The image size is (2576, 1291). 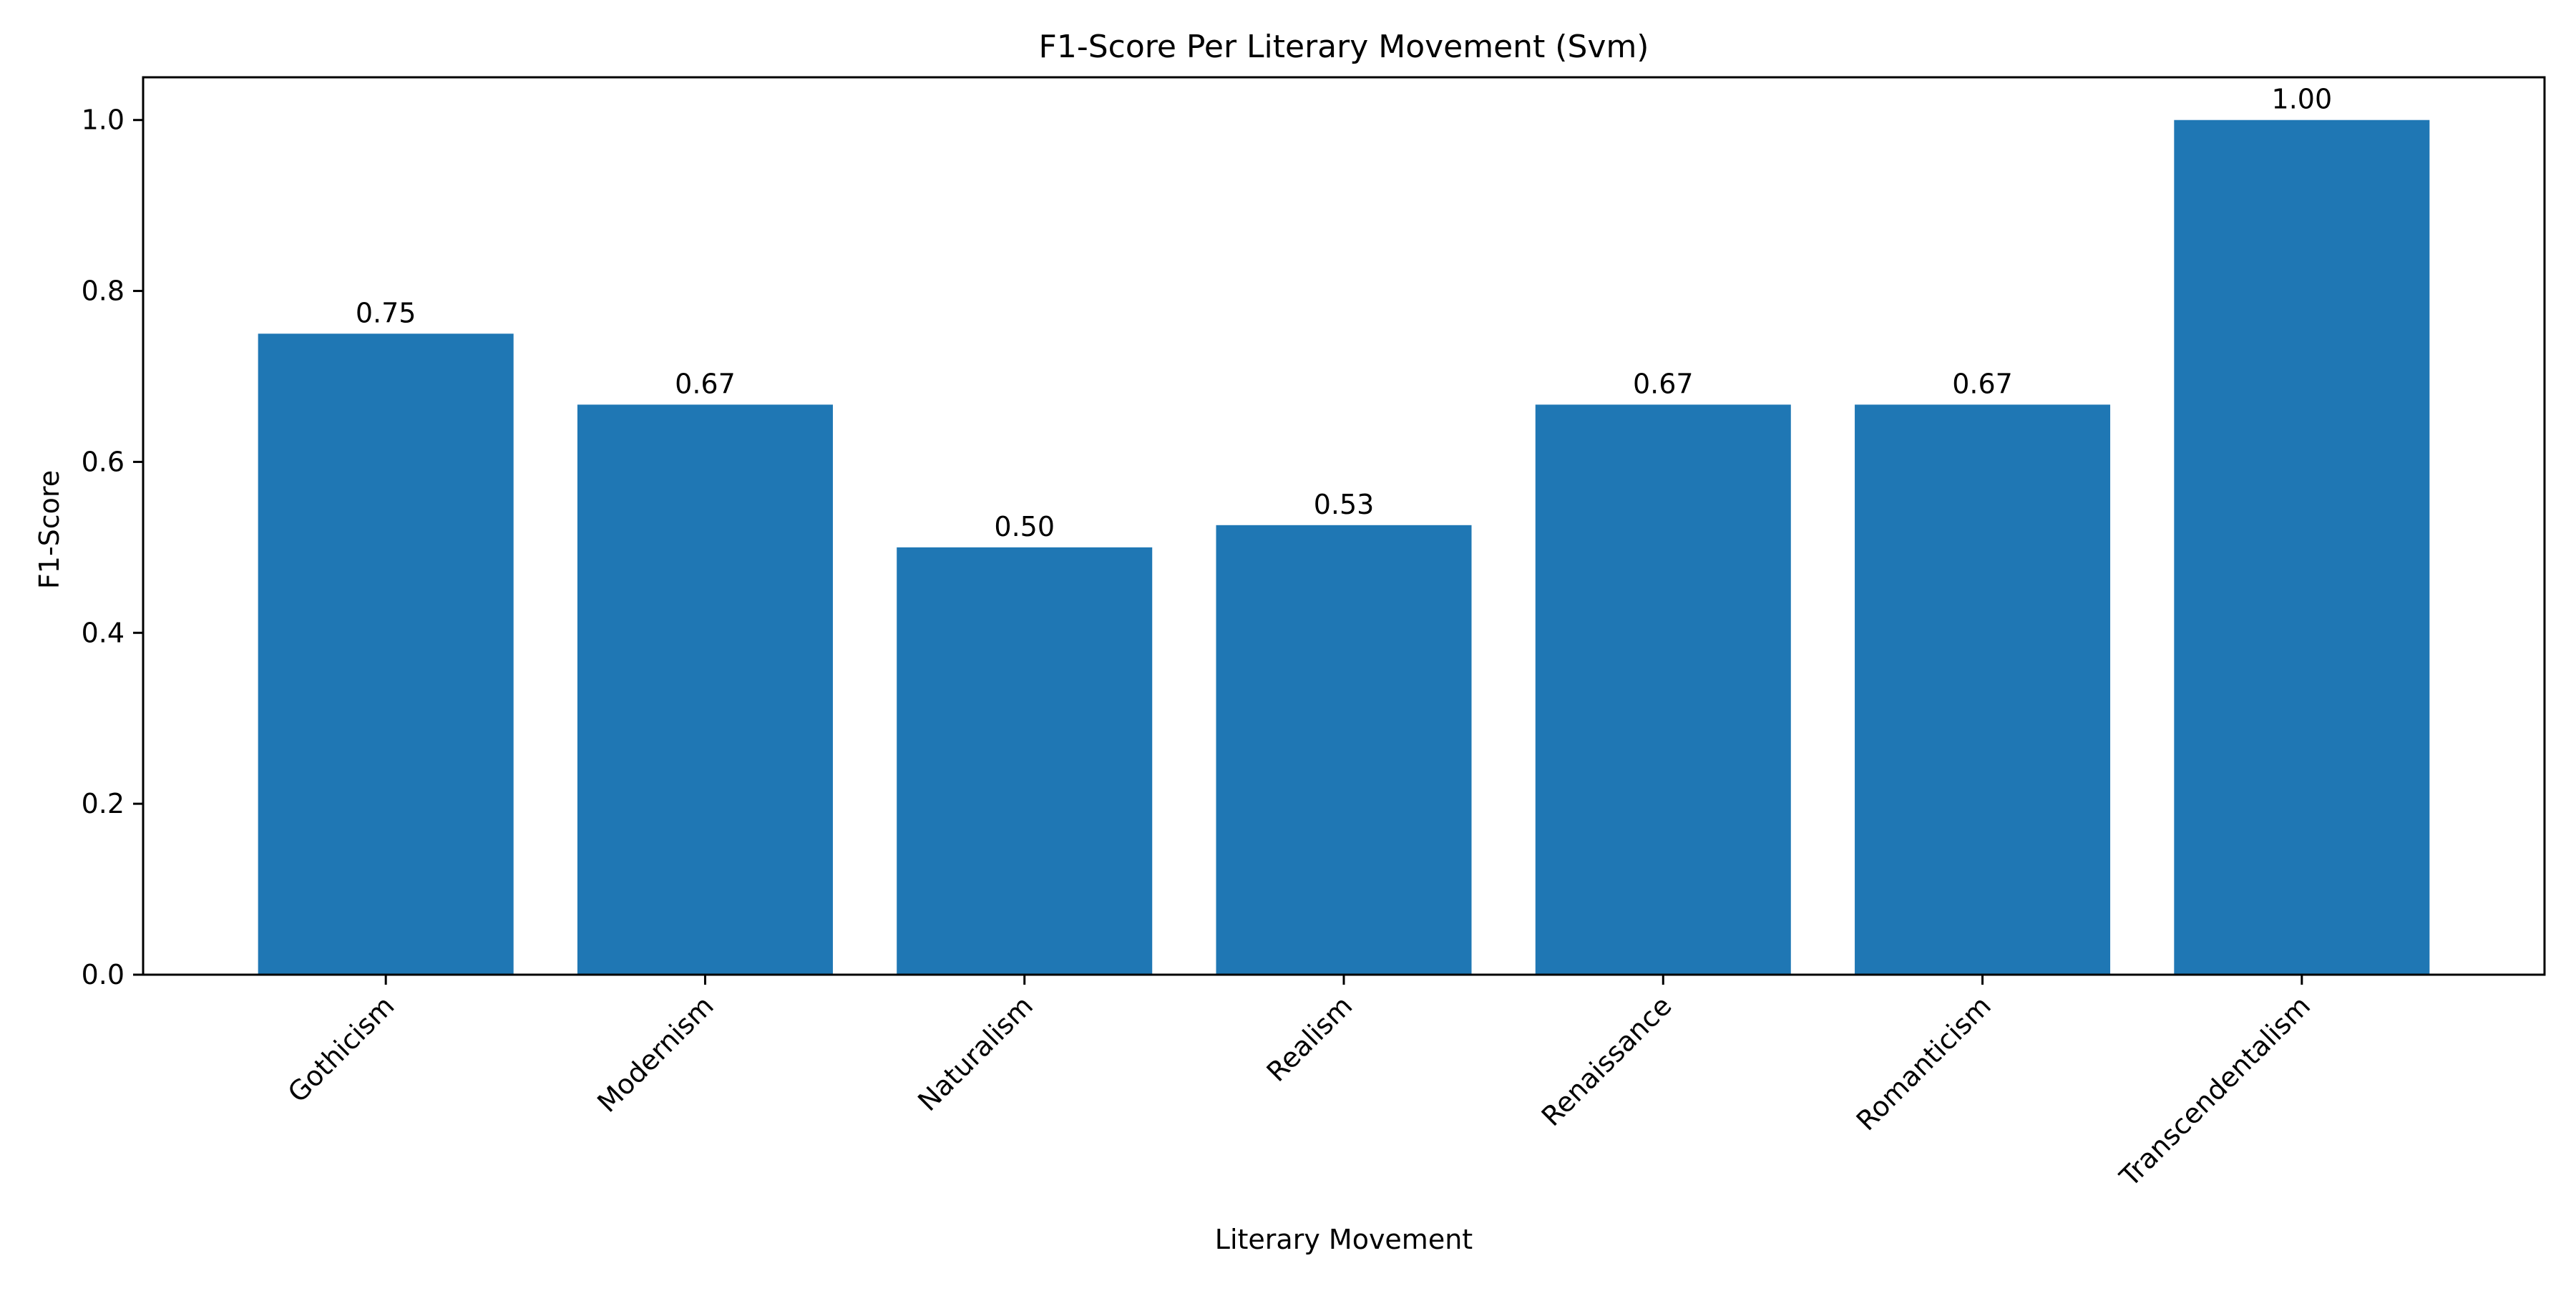 I want to click on data-label-naturalism: 0.50, so click(x=1024, y=526).